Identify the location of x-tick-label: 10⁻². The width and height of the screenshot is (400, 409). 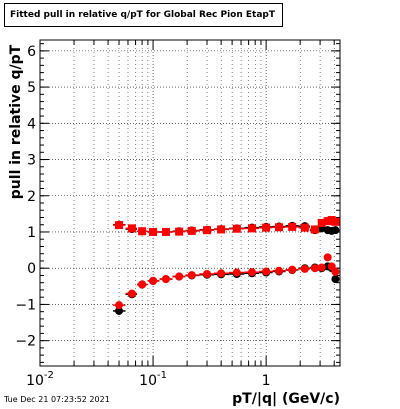
(40, 379).